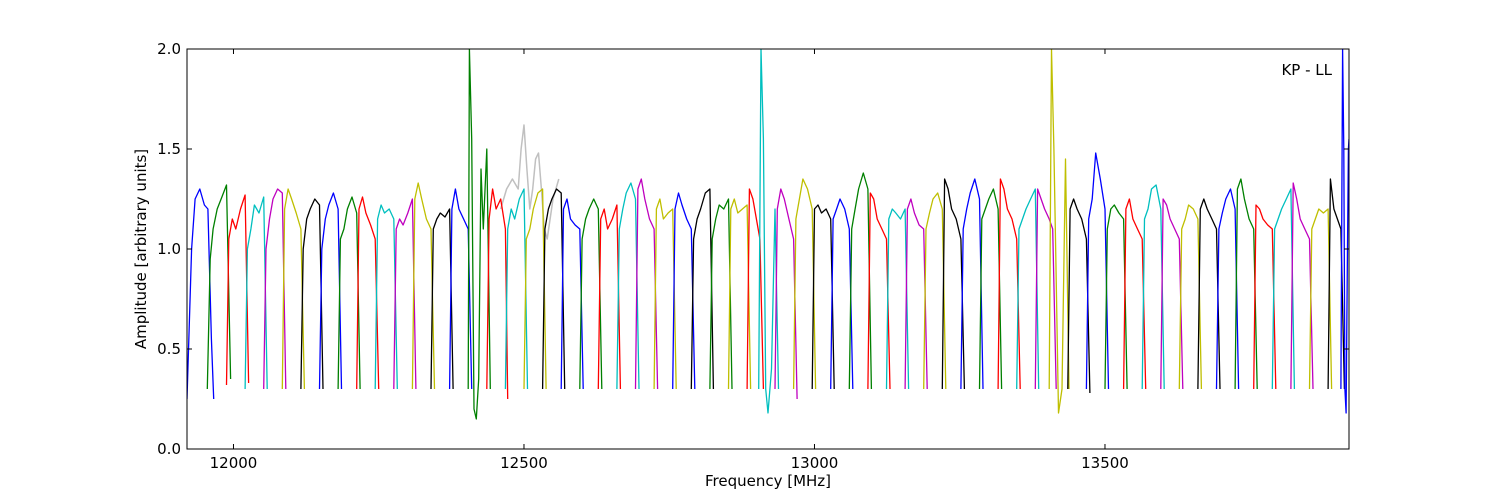 The width and height of the screenshot is (1500, 500). What do you see at coordinates (524, 463) in the screenshot?
I see `x-tick-label: 12500` at bounding box center [524, 463].